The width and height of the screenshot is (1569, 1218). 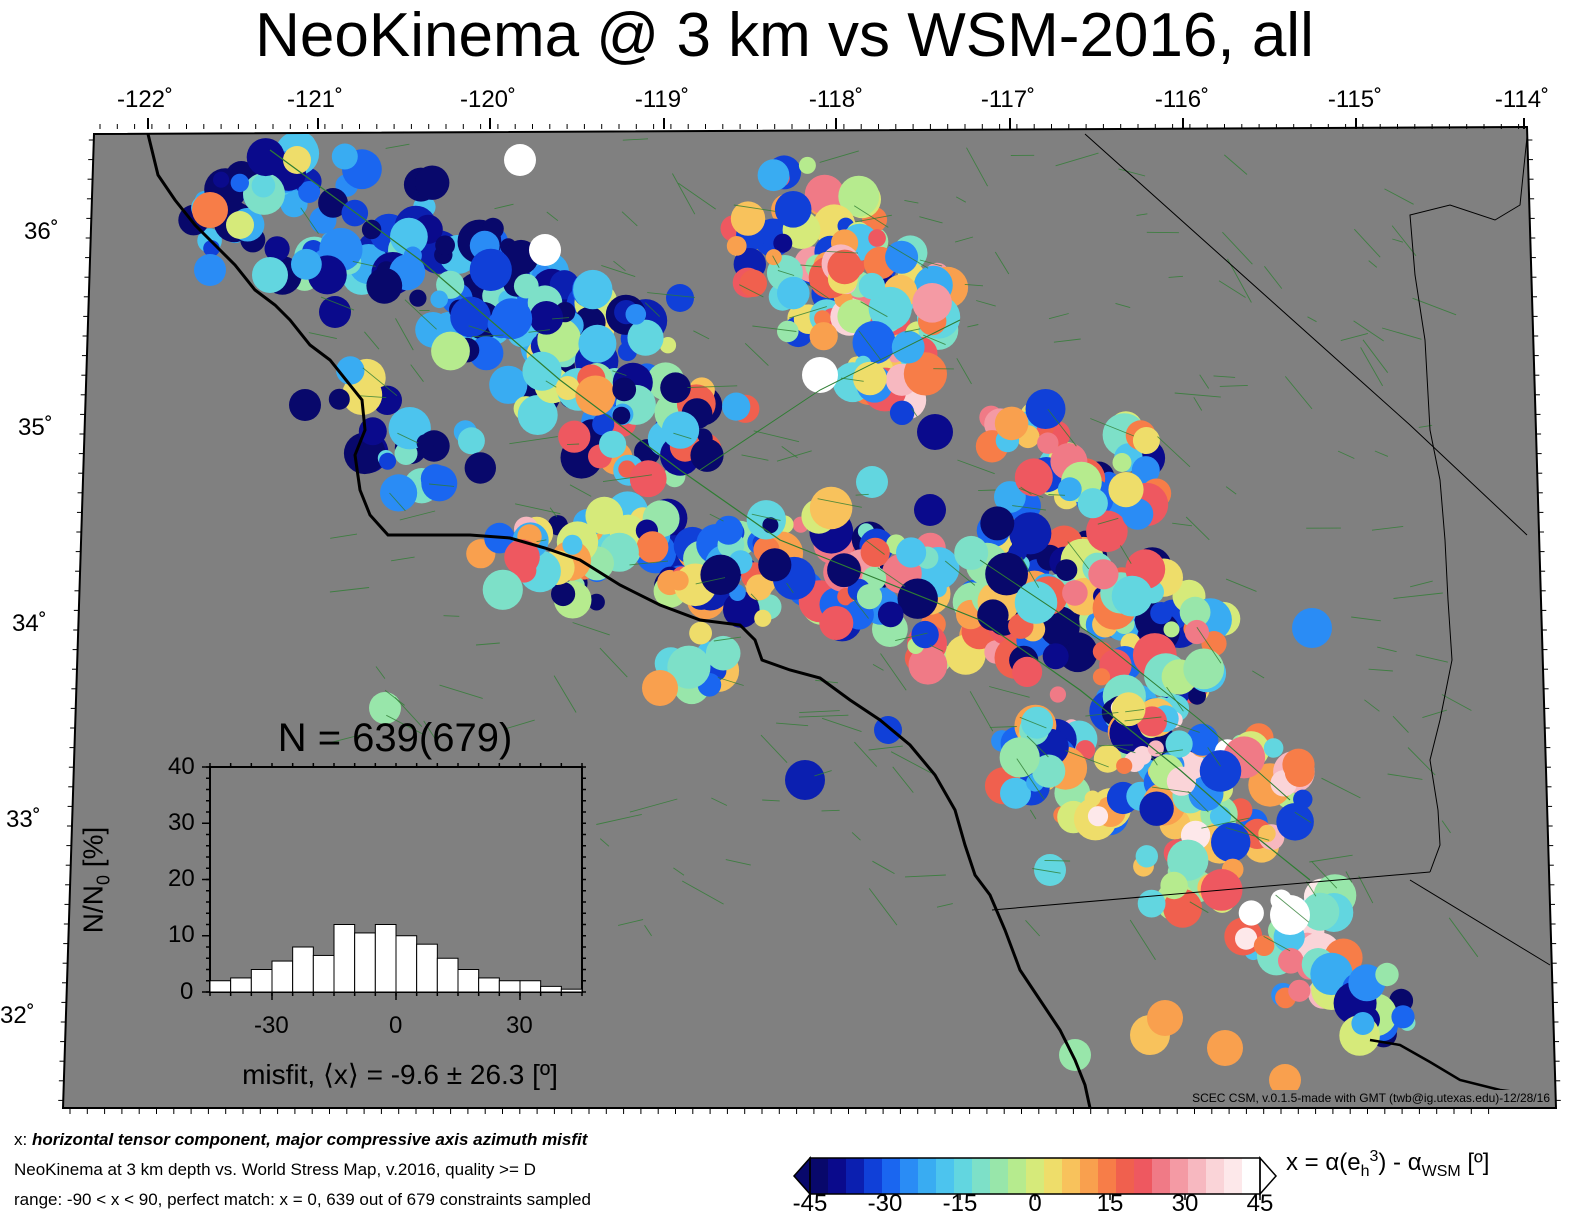 I want to click on colorbar-tick-45: 45, so click(x=1260, y=1204).